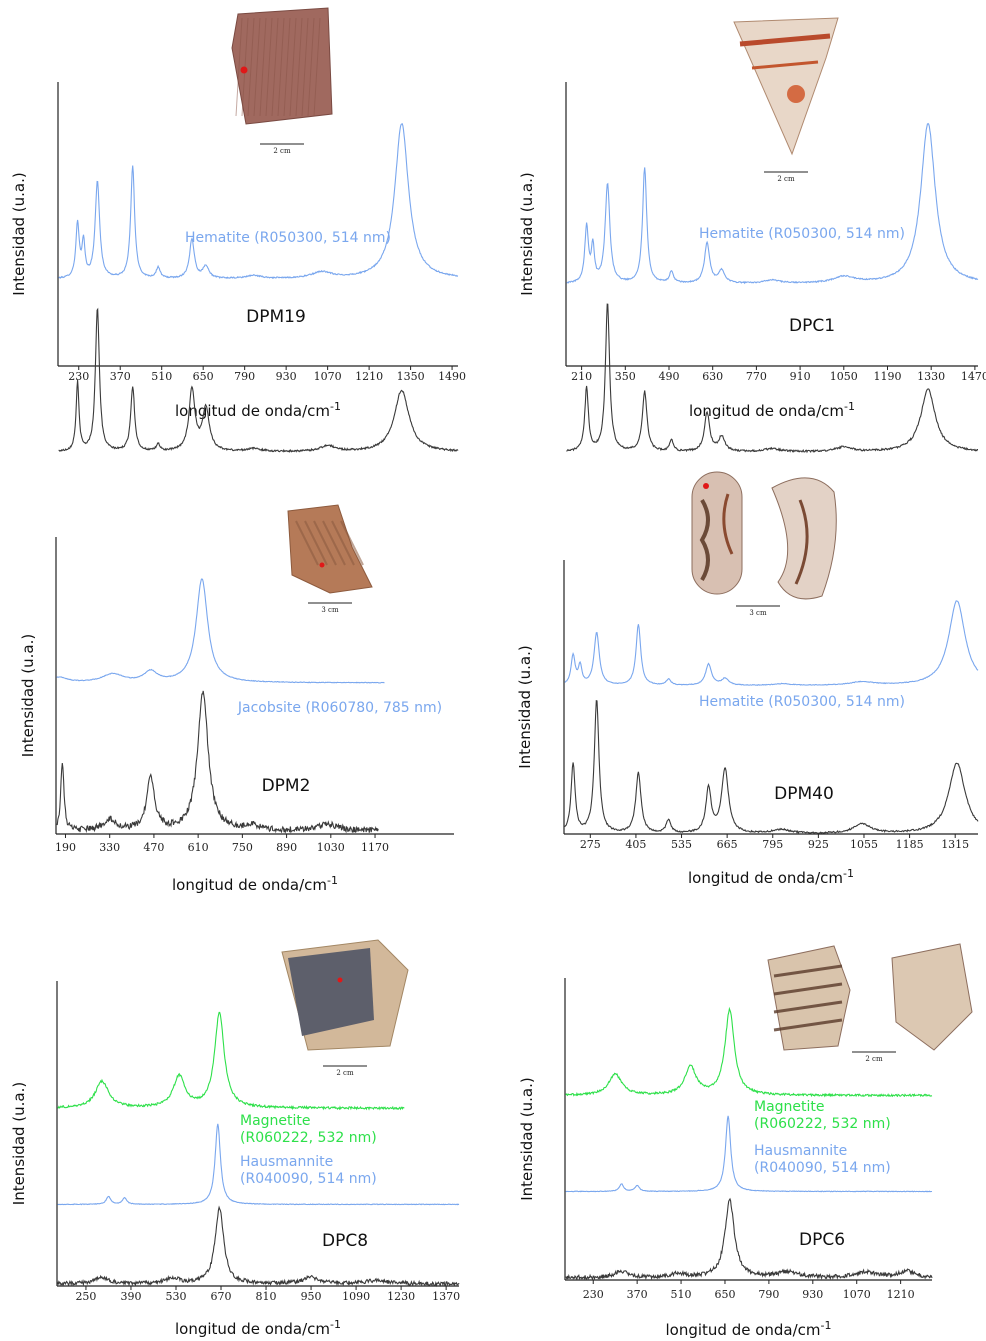 The width and height of the screenshot is (986, 1341). I want to click on x-tick-label: 925, so click(818, 844).